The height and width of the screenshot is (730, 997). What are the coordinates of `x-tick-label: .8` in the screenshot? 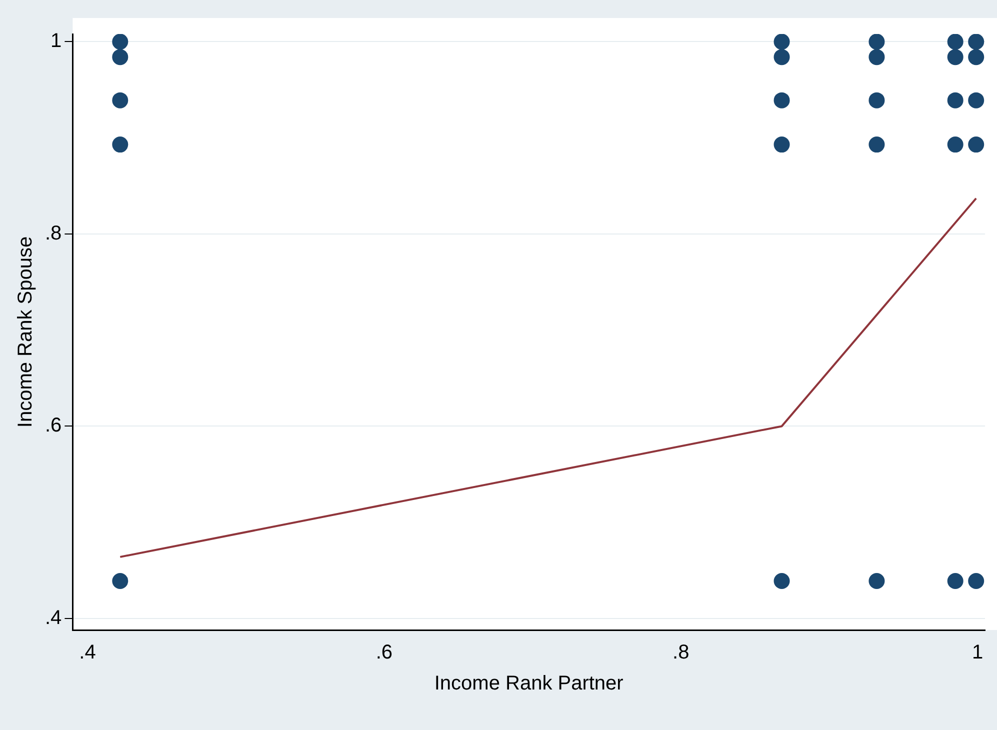 It's located at (681, 653).